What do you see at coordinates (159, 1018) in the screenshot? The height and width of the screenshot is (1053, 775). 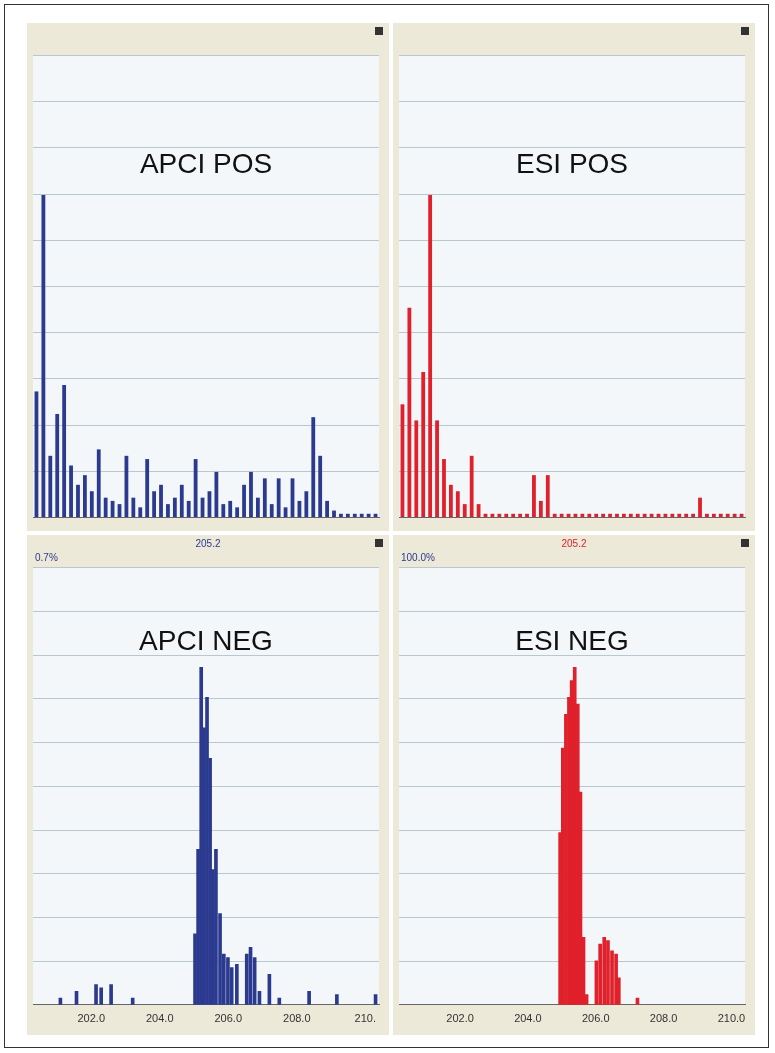 I see `x-tick-label: 204.0` at bounding box center [159, 1018].